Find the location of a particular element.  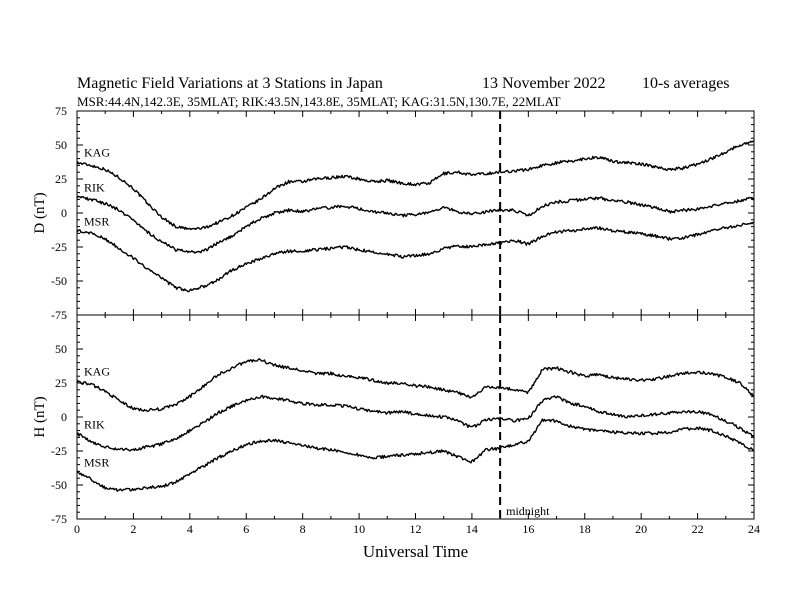

series-line-rik-bottom is located at coordinates (415, 423).